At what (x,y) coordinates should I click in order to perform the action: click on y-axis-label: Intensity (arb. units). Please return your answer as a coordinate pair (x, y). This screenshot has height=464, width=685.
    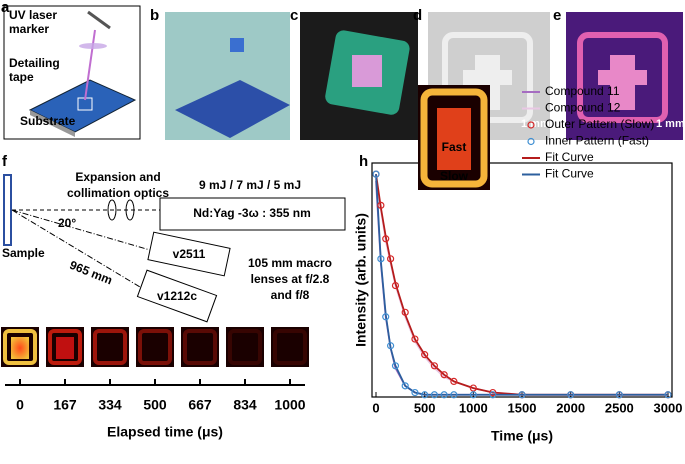
    Looking at the image, I should click on (361, 280).